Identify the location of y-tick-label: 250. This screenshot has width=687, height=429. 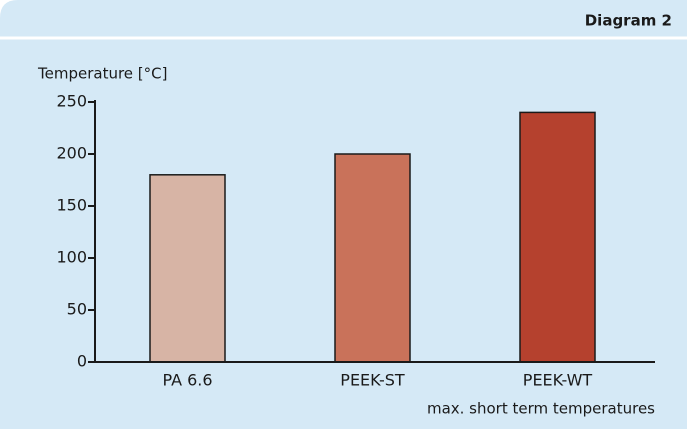
(71, 101).